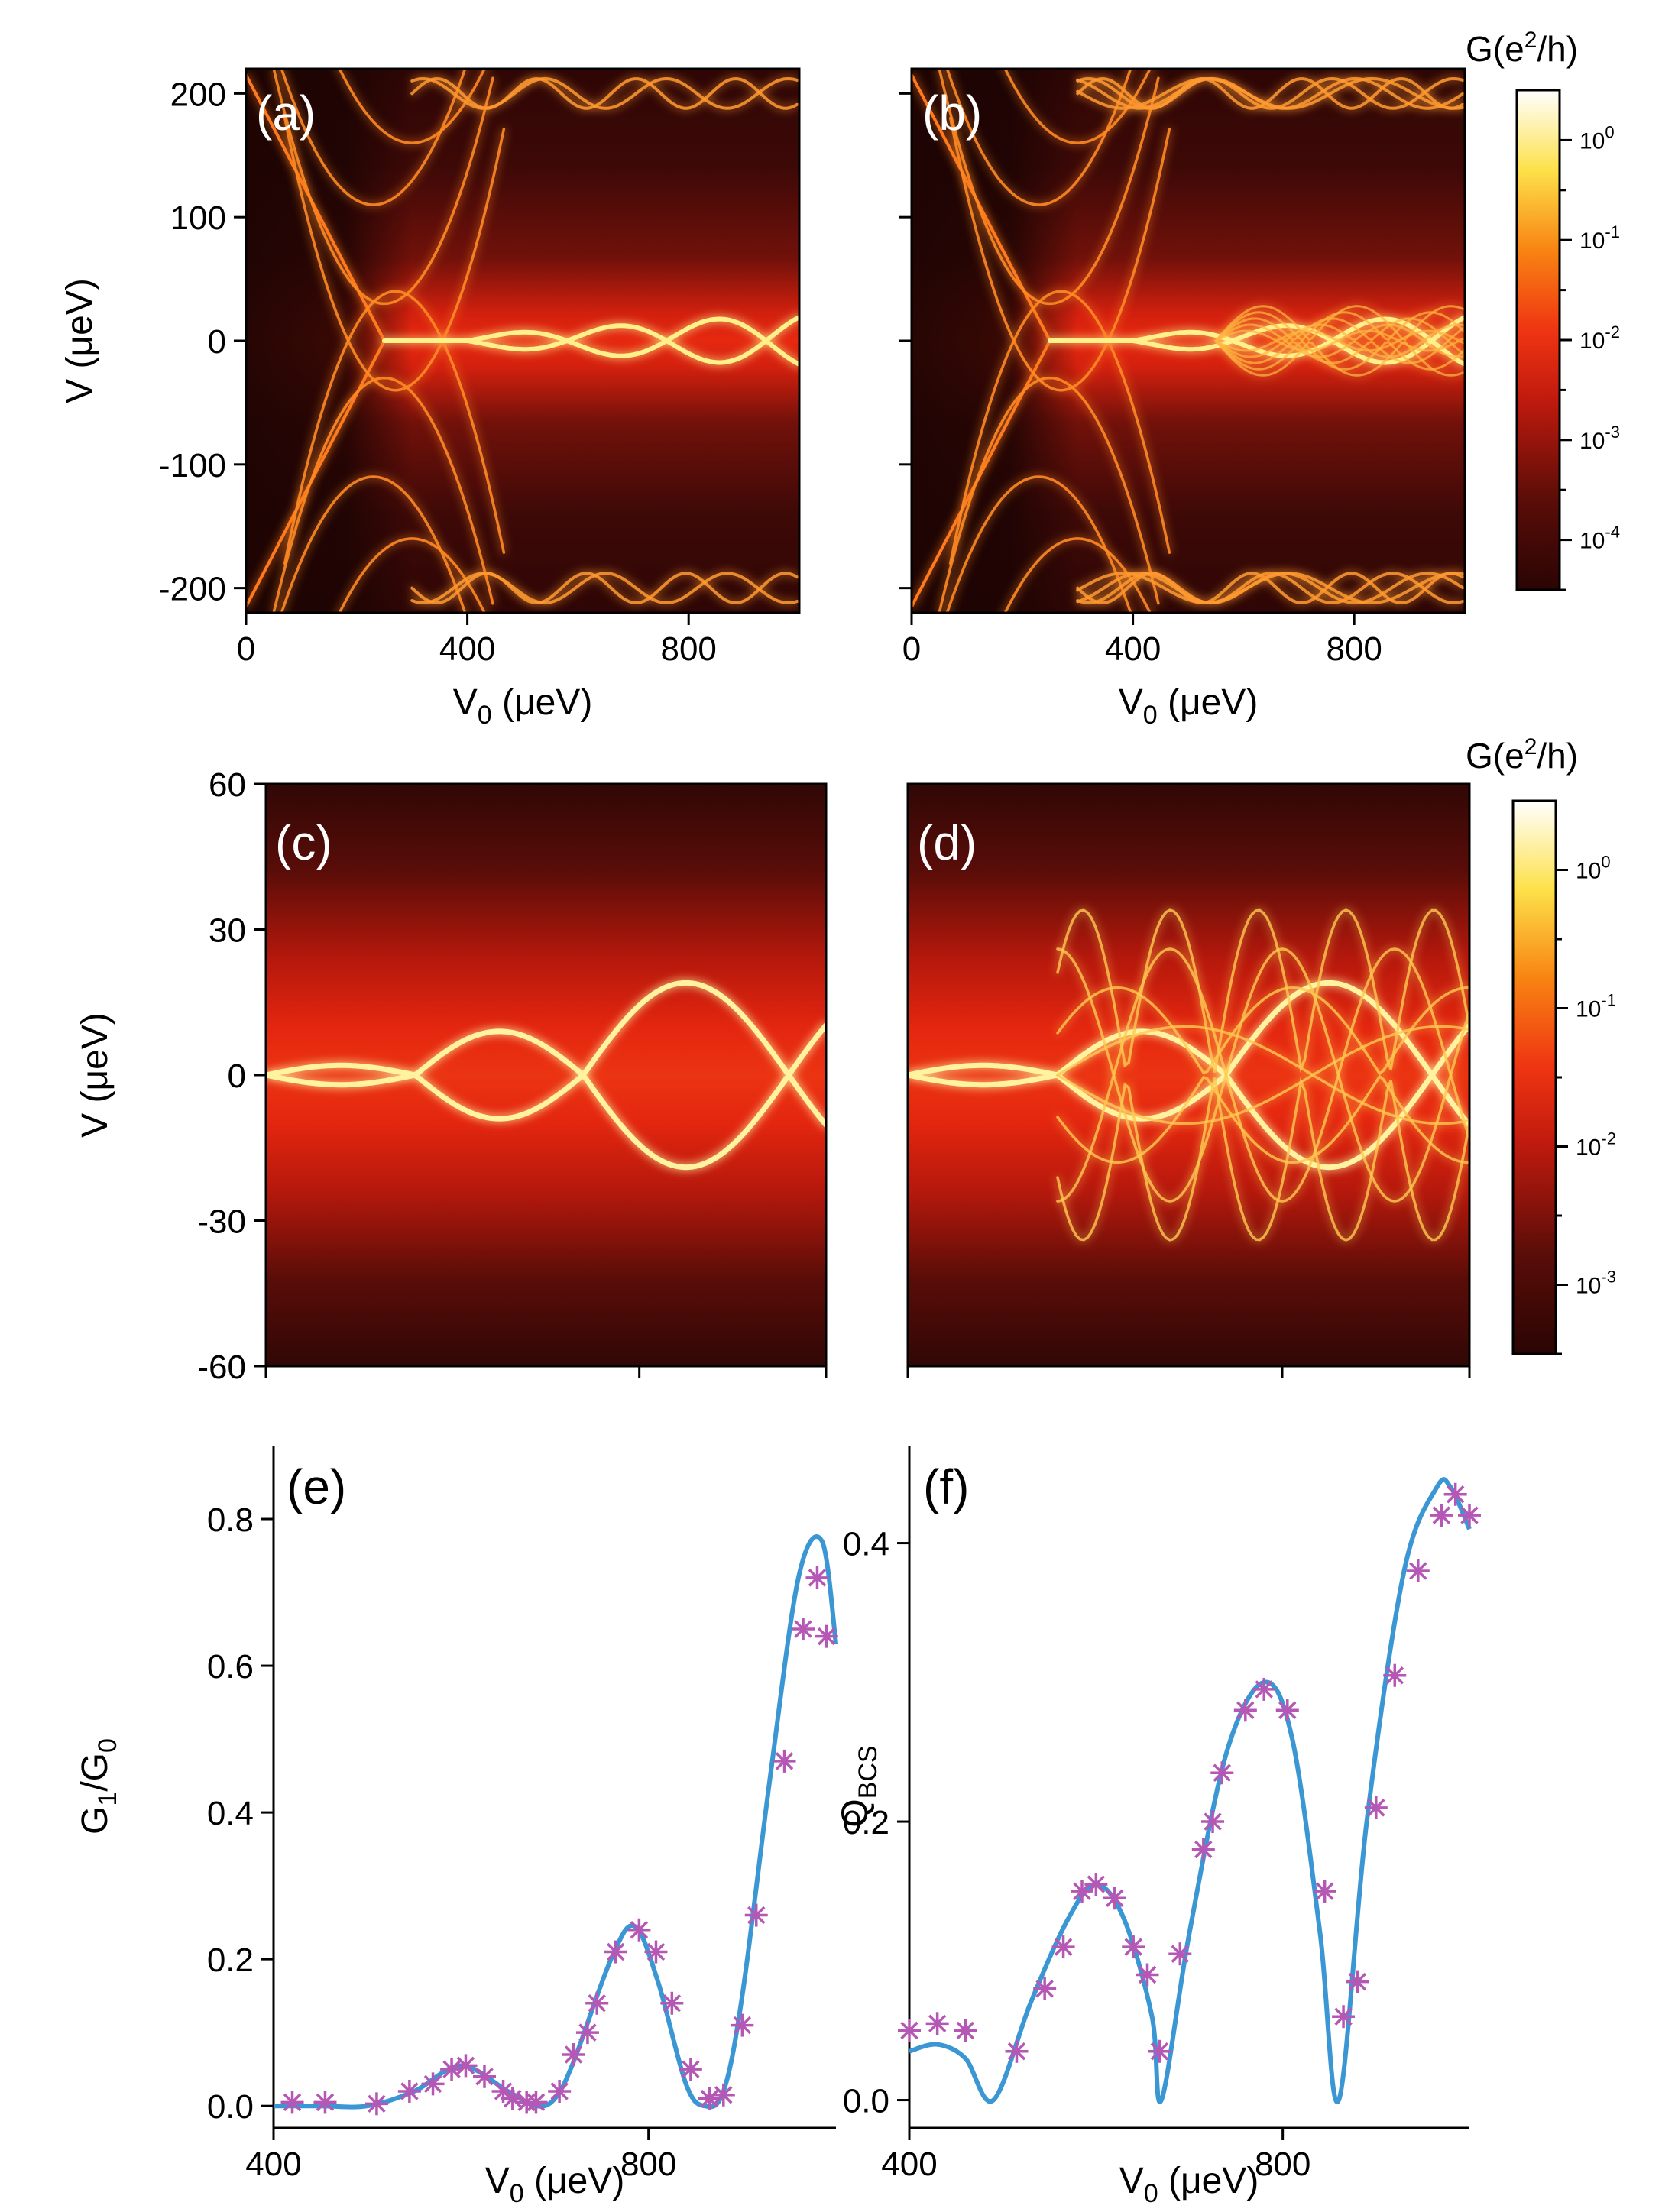 This screenshot has height=2212, width=1662. What do you see at coordinates (546, 1121) in the screenshot?
I see `heatmap-mode-lower` at bounding box center [546, 1121].